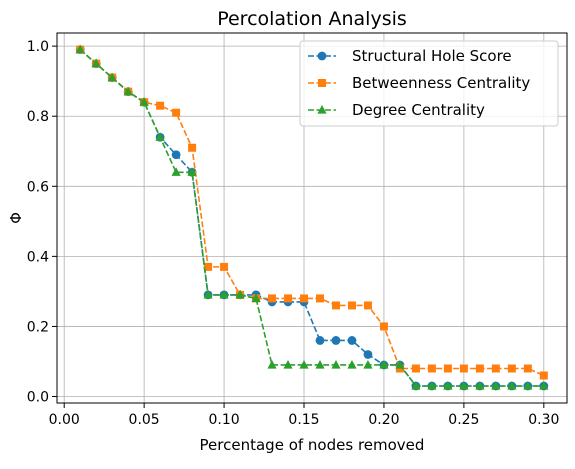  What do you see at coordinates (303, 420) in the screenshot?
I see `x-tick-label: 0.15` at bounding box center [303, 420].